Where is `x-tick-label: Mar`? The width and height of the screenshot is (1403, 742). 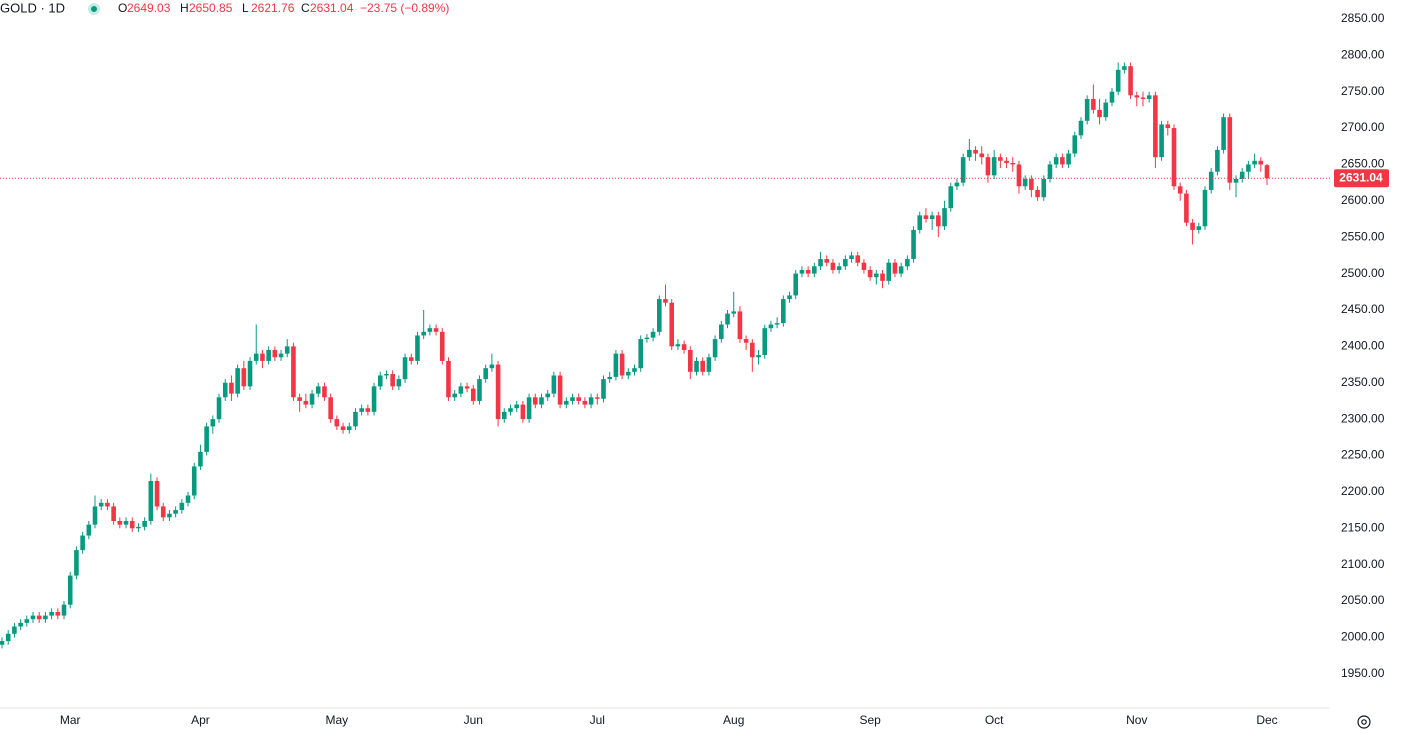
x-tick-label: Mar is located at coordinates (70, 720).